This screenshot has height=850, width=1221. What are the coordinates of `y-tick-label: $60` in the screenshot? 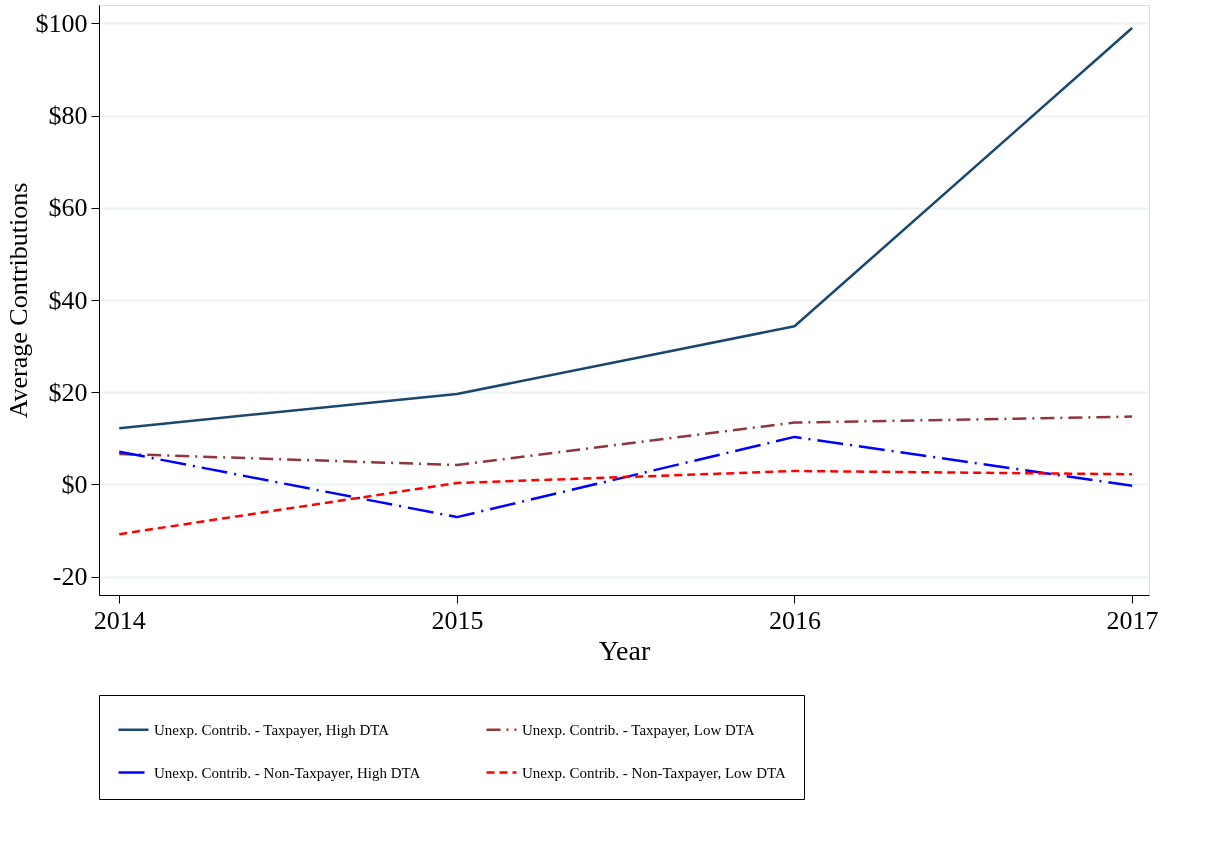 It's located at (68, 208).